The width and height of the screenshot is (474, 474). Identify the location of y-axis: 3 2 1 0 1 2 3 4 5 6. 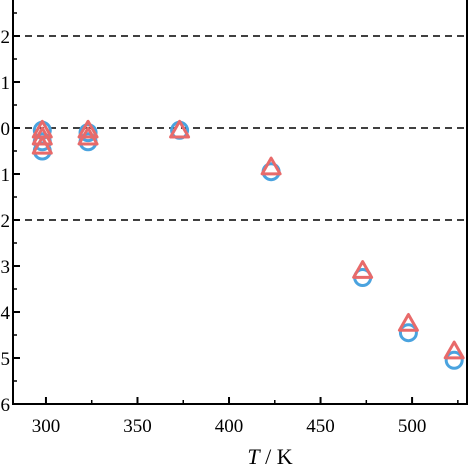
(10, 208).